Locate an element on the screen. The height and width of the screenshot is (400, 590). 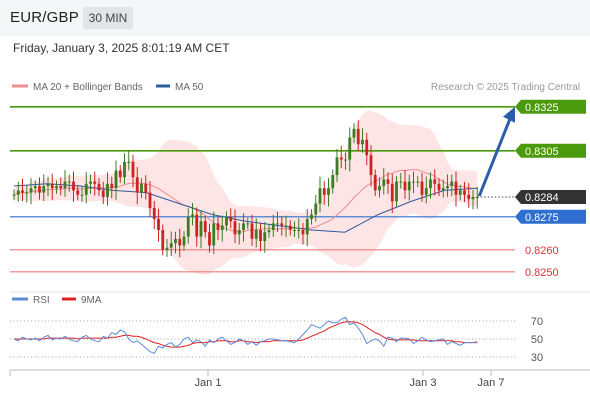
price-badge-text-0.8284: 0.8284 is located at coordinates (542, 198).